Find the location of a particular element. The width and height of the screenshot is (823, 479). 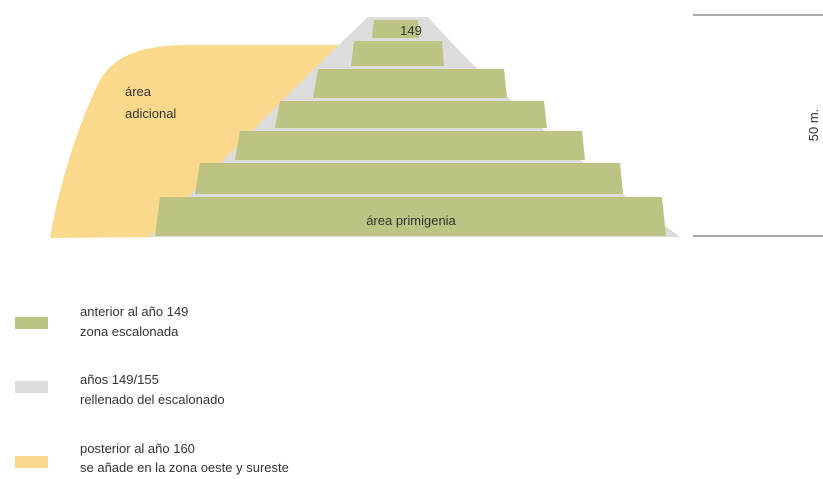

additional-label: adicional is located at coordinates (150, 113).